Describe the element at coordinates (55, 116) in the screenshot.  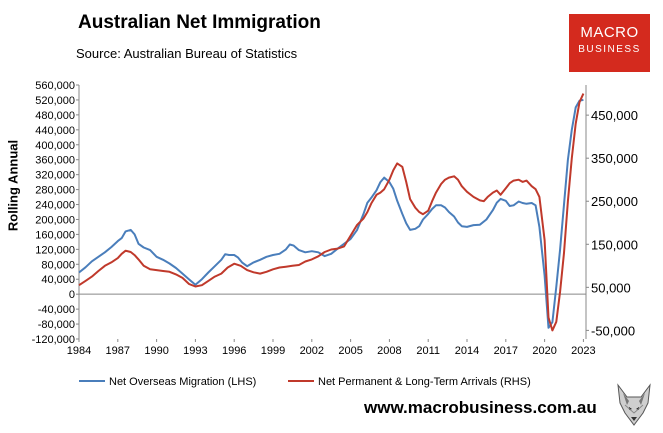
I see `left-tick-label: 480,000` at that location.